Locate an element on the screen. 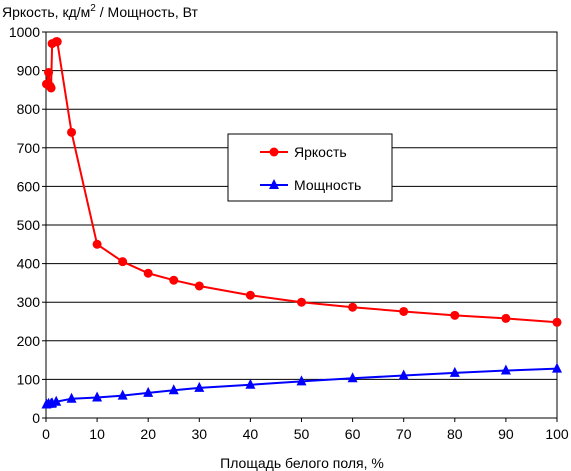  x-axis-label: Площадь белого поля, % is located at coordinates (302, 463).